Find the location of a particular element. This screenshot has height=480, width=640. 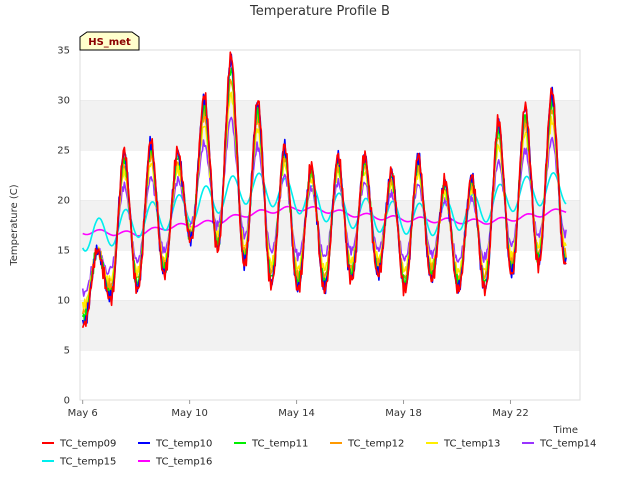

y-tick-label: 5 is located at coordinates (67, 351).